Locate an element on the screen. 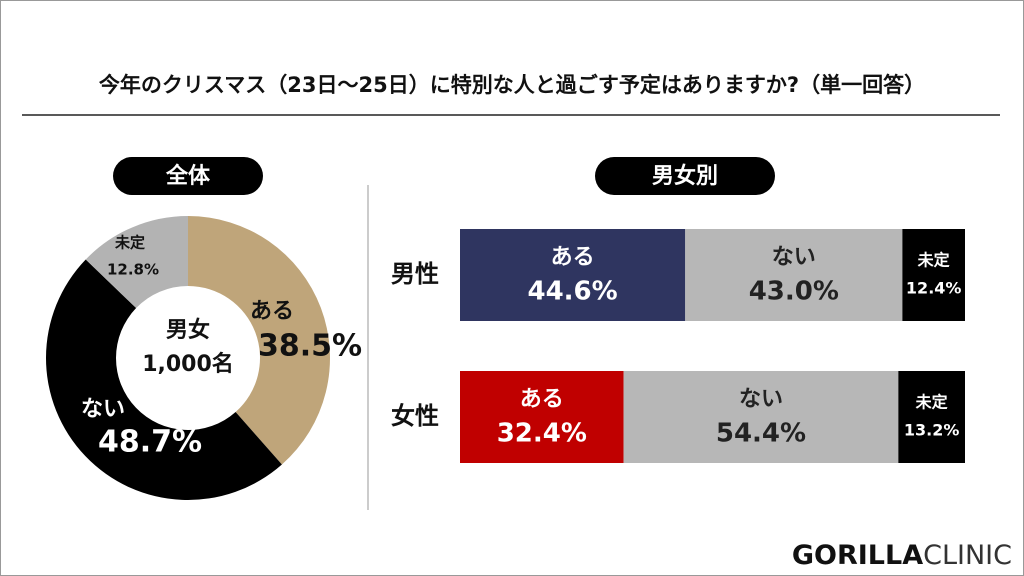 This screenshot has height=576, width=1024. segment-value: 44.6% is located at coordinates (573, 292).